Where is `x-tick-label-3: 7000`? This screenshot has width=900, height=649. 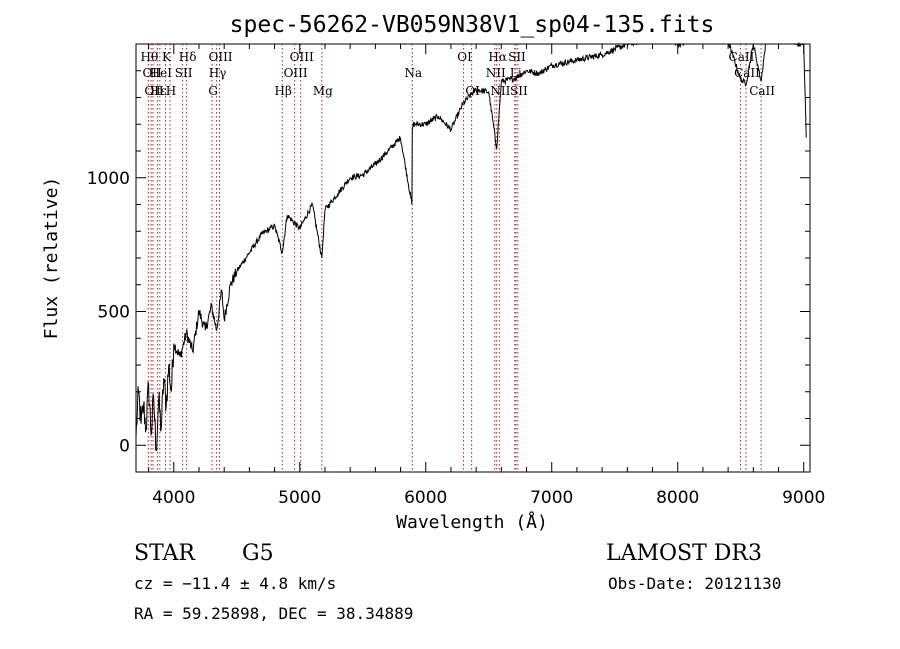
x-tick-label-3: 7000 is located at coordinates (551, 498).